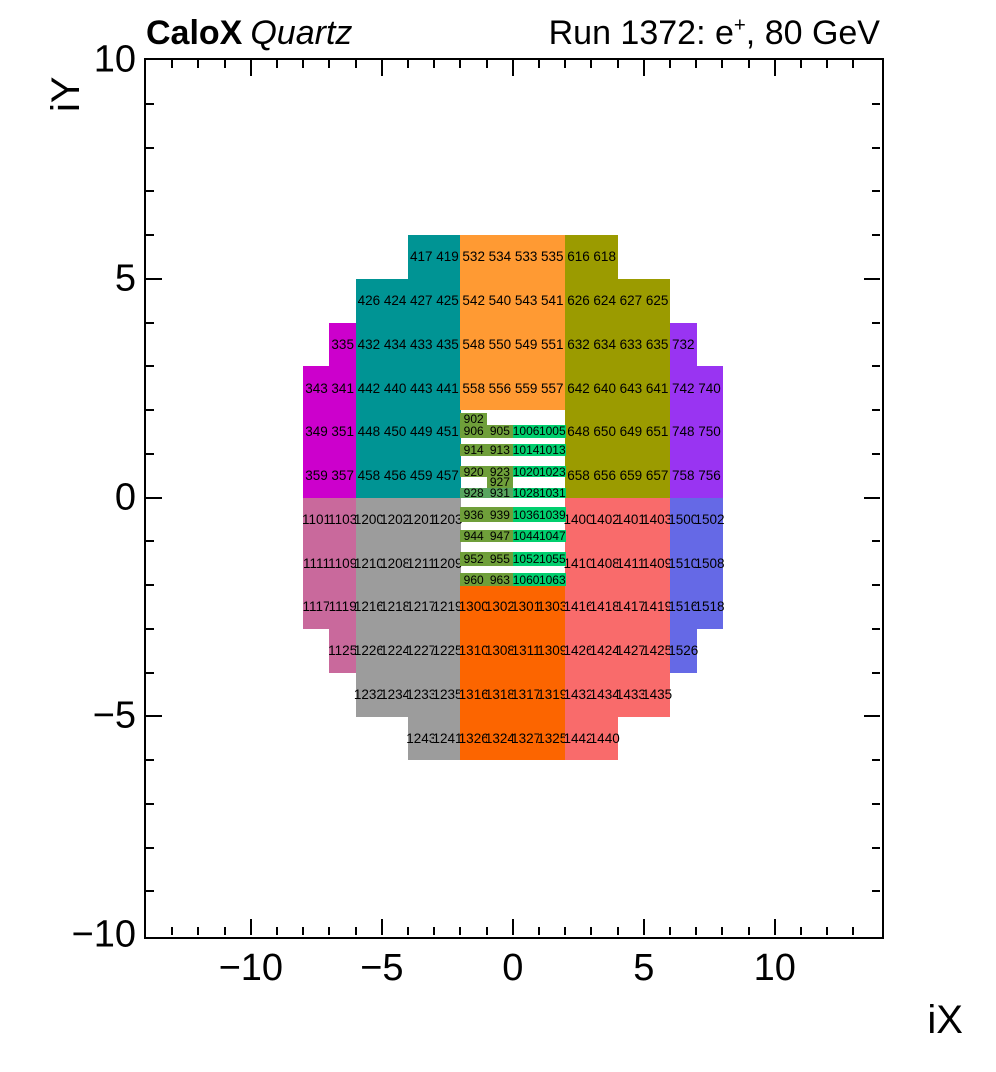  Describe the element at coordinates (342, 344) in the screenshot. I see `calo-cell: 335` at that location.